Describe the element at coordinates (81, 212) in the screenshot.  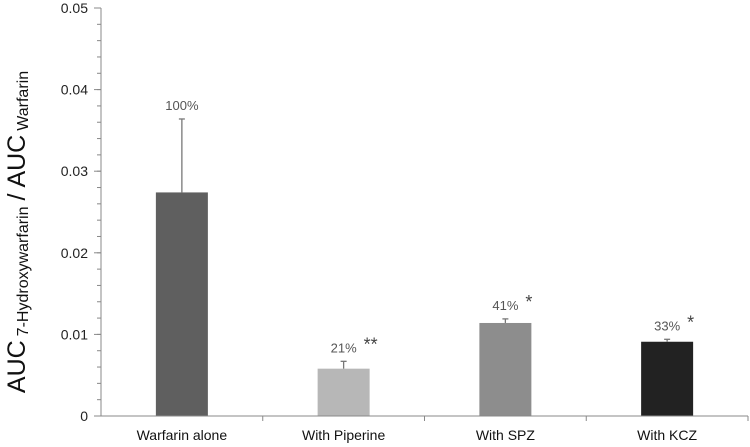
I see `y-axis: 0 0.01 0.02 0.03 0.04 0.05` at that location.